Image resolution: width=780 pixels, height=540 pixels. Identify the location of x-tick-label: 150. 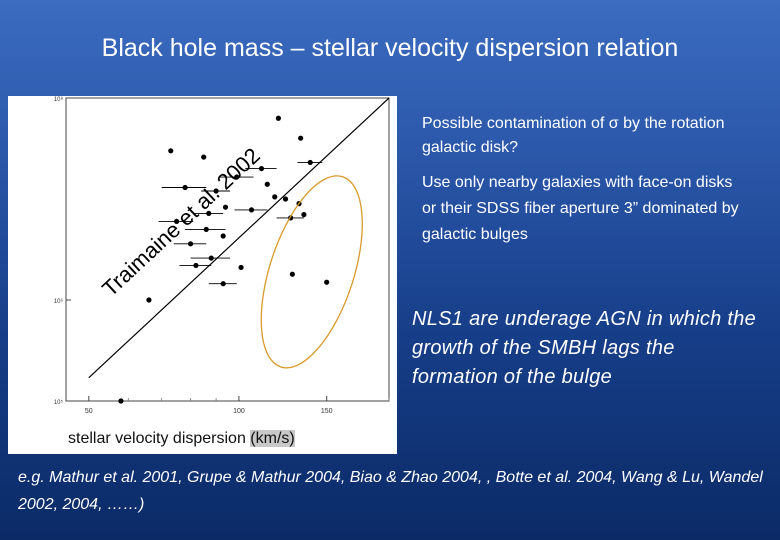
(327, 411).